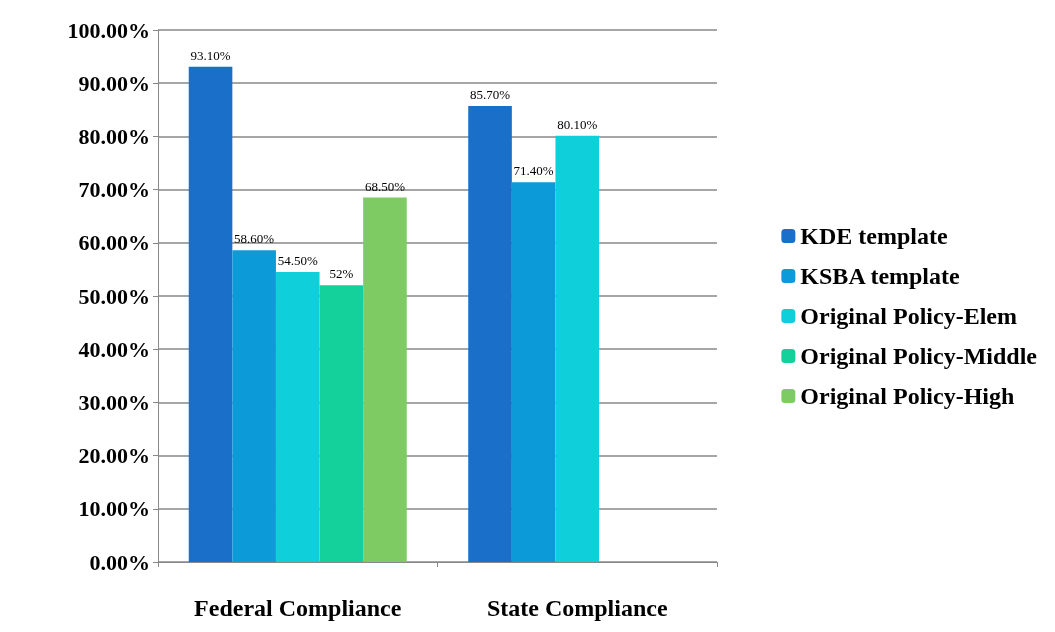 The height and width of the screenshot is (632, 1055). Describe the element at coordinates (577, 124) in the screenshot. I see `data-label: 80.10%` at that location.